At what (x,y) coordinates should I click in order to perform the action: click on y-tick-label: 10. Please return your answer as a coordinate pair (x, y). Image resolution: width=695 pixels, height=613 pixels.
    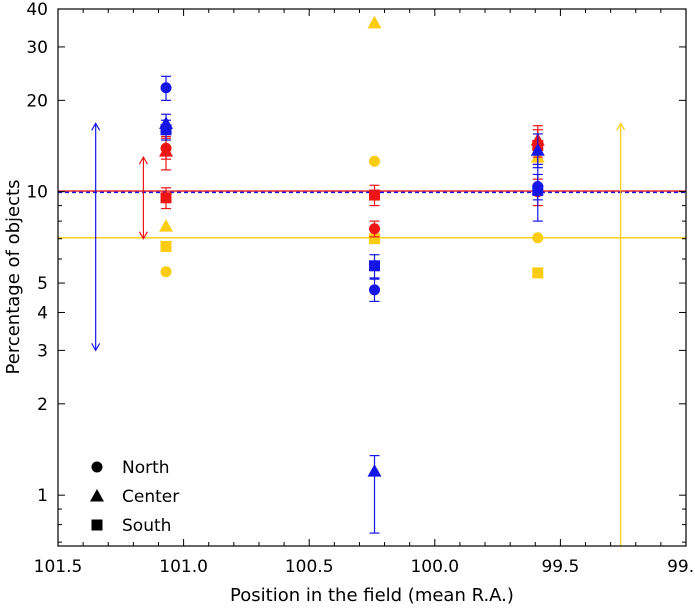
    Looking at the image, I should click on (37, 193).